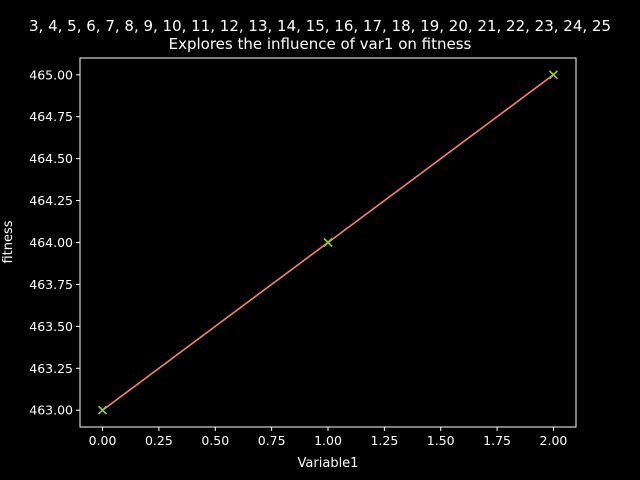 This screenshot has width=640, height=480. Describe the element at coordinates (384, 440) in the screenshot. I see `x-tick-label: 1.25` at that location.